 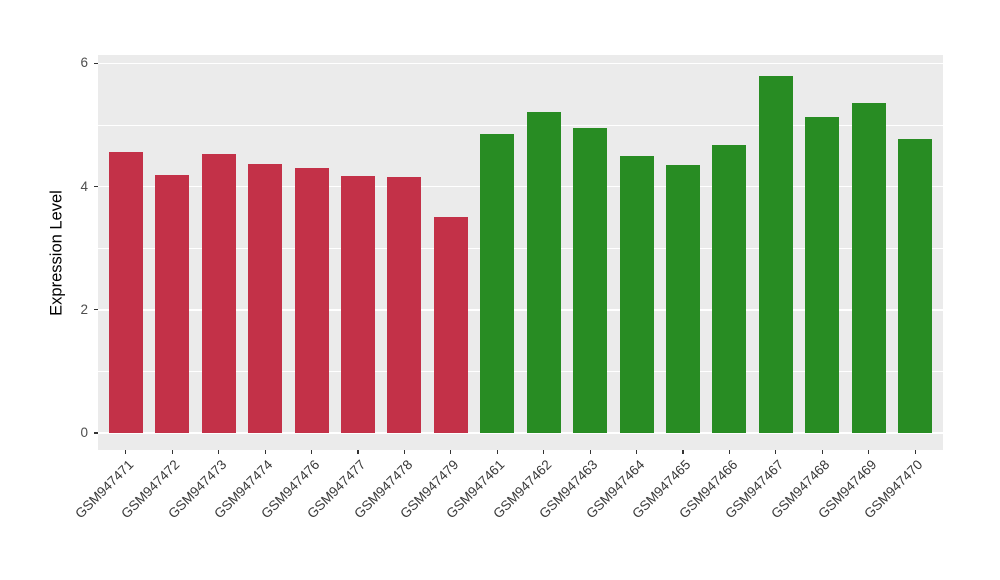 What do you see at coordinates (590, 280) in the screenshot?
I see `bar-GSM947463` at bounding box center [590, 280].